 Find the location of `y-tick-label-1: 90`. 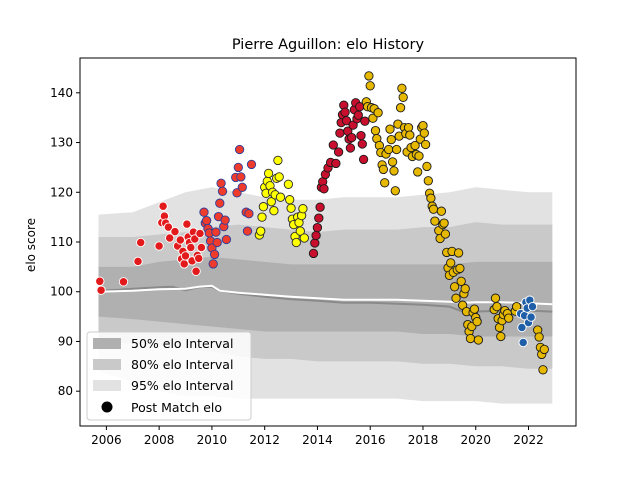

y-tick-label-1: 90 is located at coordinates (65, 341).